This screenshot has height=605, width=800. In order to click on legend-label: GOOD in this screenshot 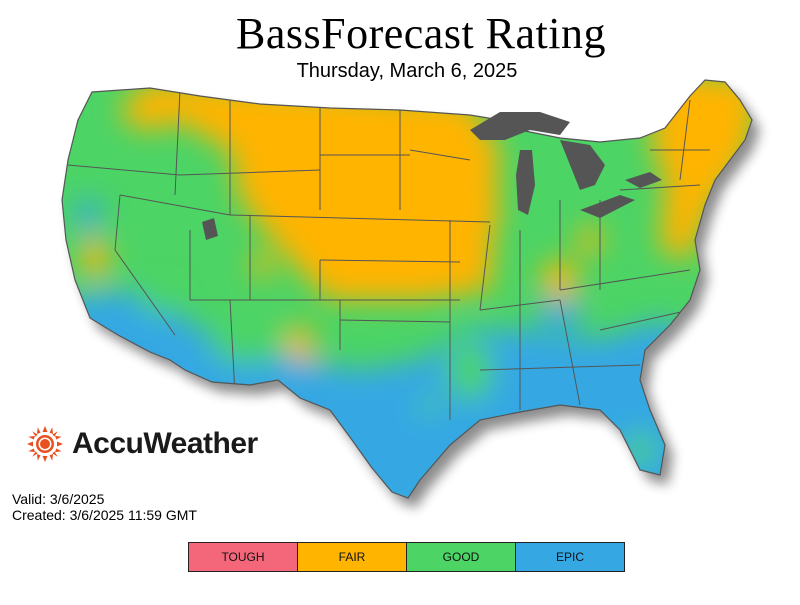, I will do `click(461, 557)`.